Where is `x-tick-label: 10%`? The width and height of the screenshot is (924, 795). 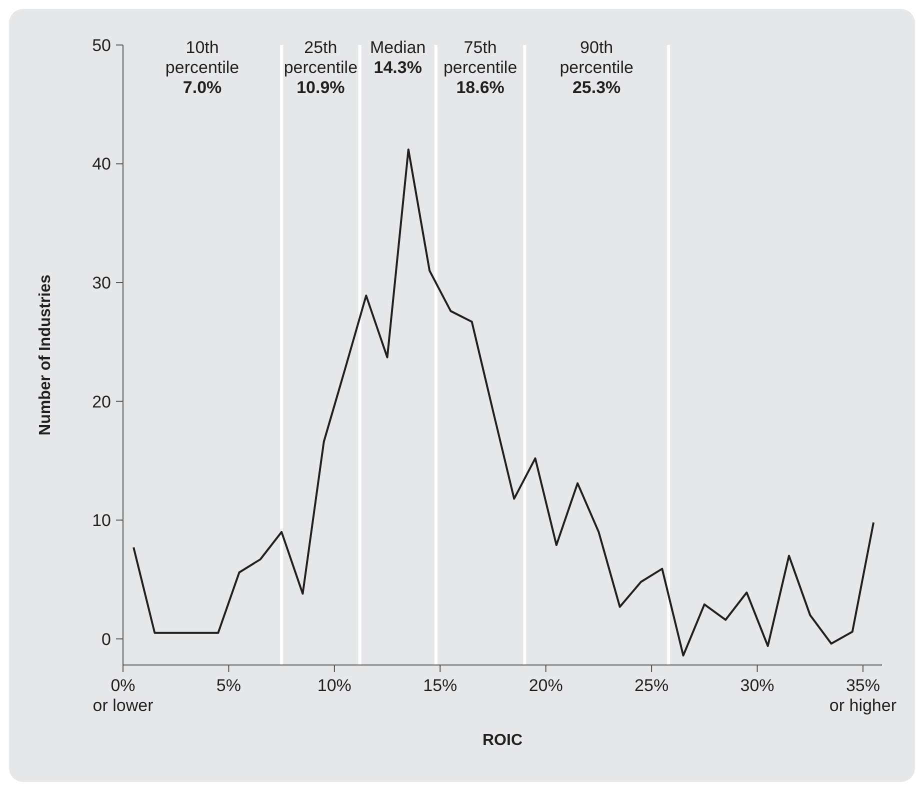
x-tick-label: 10% is located at coordinates (334, 685).